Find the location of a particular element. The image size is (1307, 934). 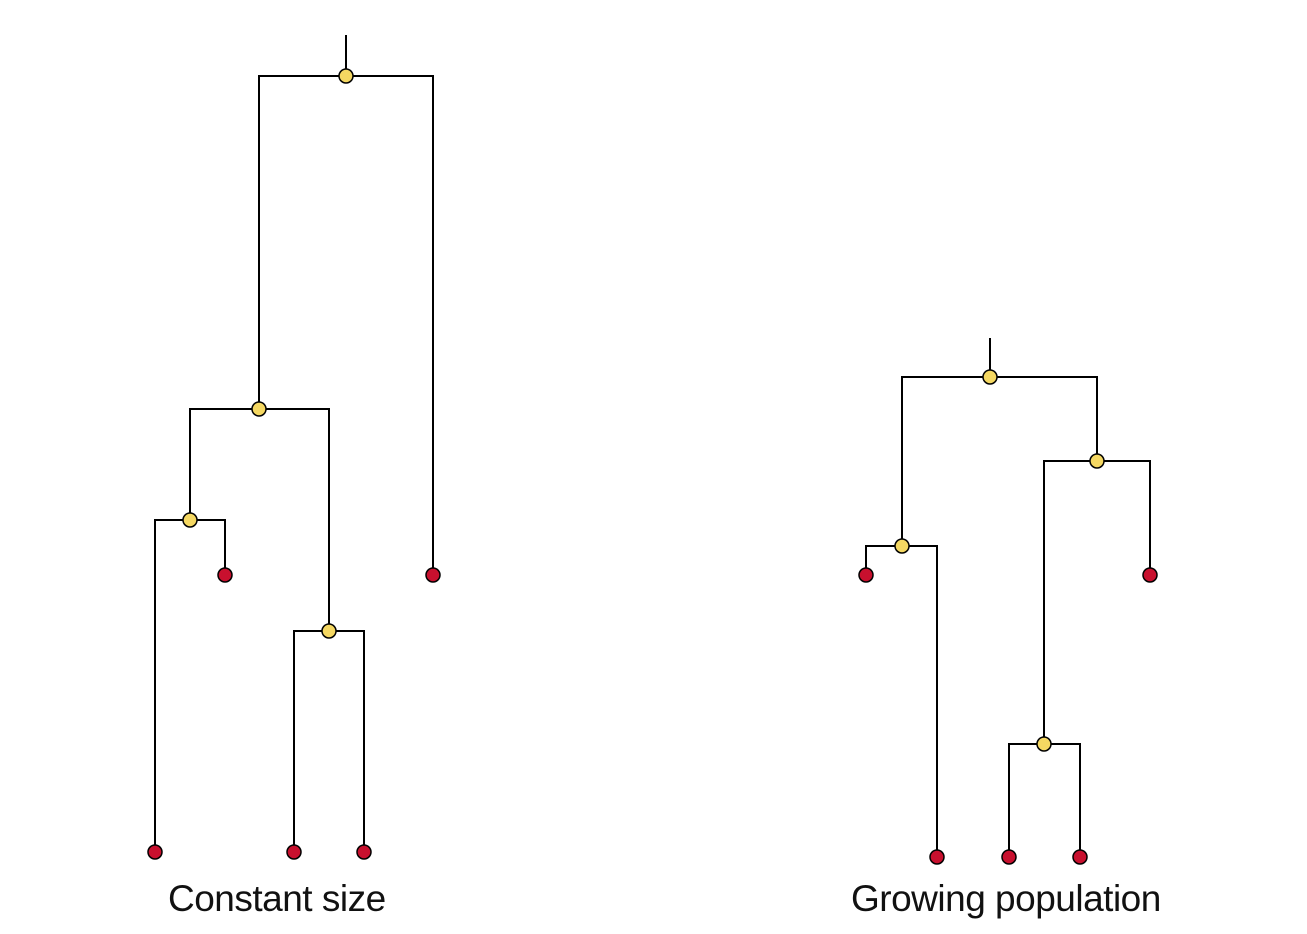

caption-growing-population: Growing population is located at coordinates (1006, 898).